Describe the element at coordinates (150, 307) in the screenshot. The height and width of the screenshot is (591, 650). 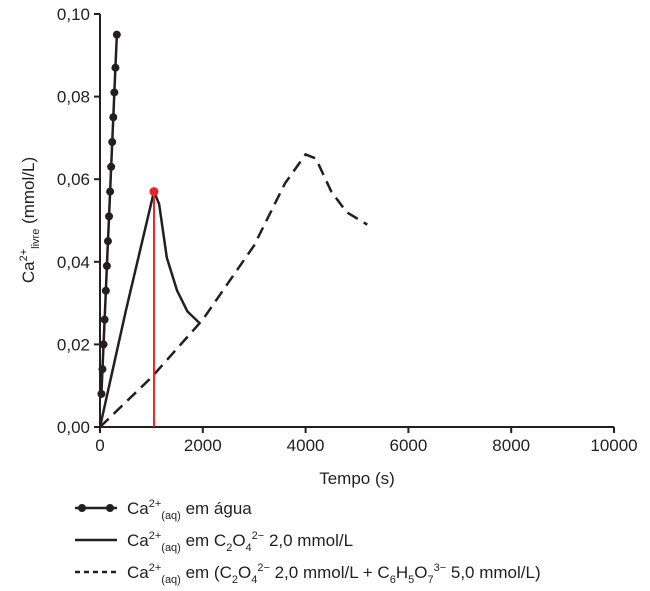
I see `series-line` at that location.